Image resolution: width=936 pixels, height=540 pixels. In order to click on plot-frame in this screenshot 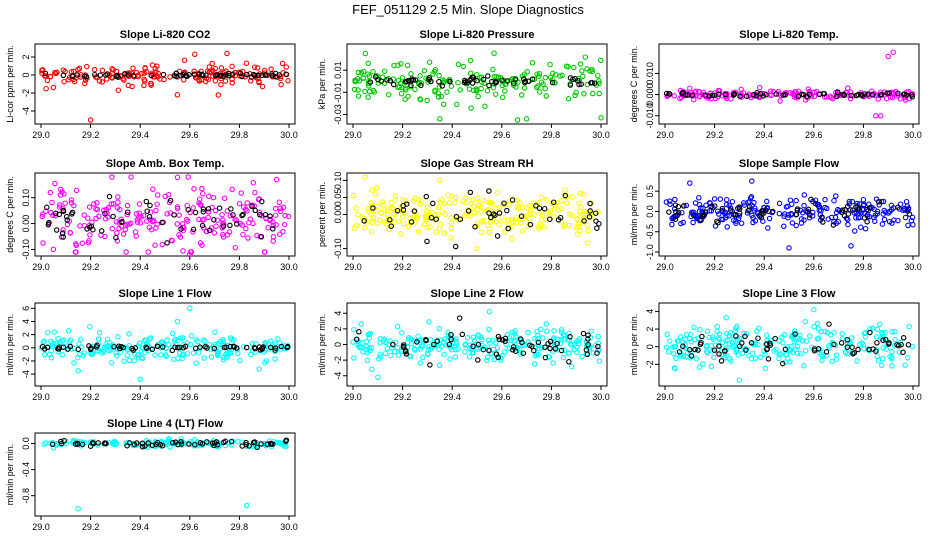, I will do `click(165, 344)`.